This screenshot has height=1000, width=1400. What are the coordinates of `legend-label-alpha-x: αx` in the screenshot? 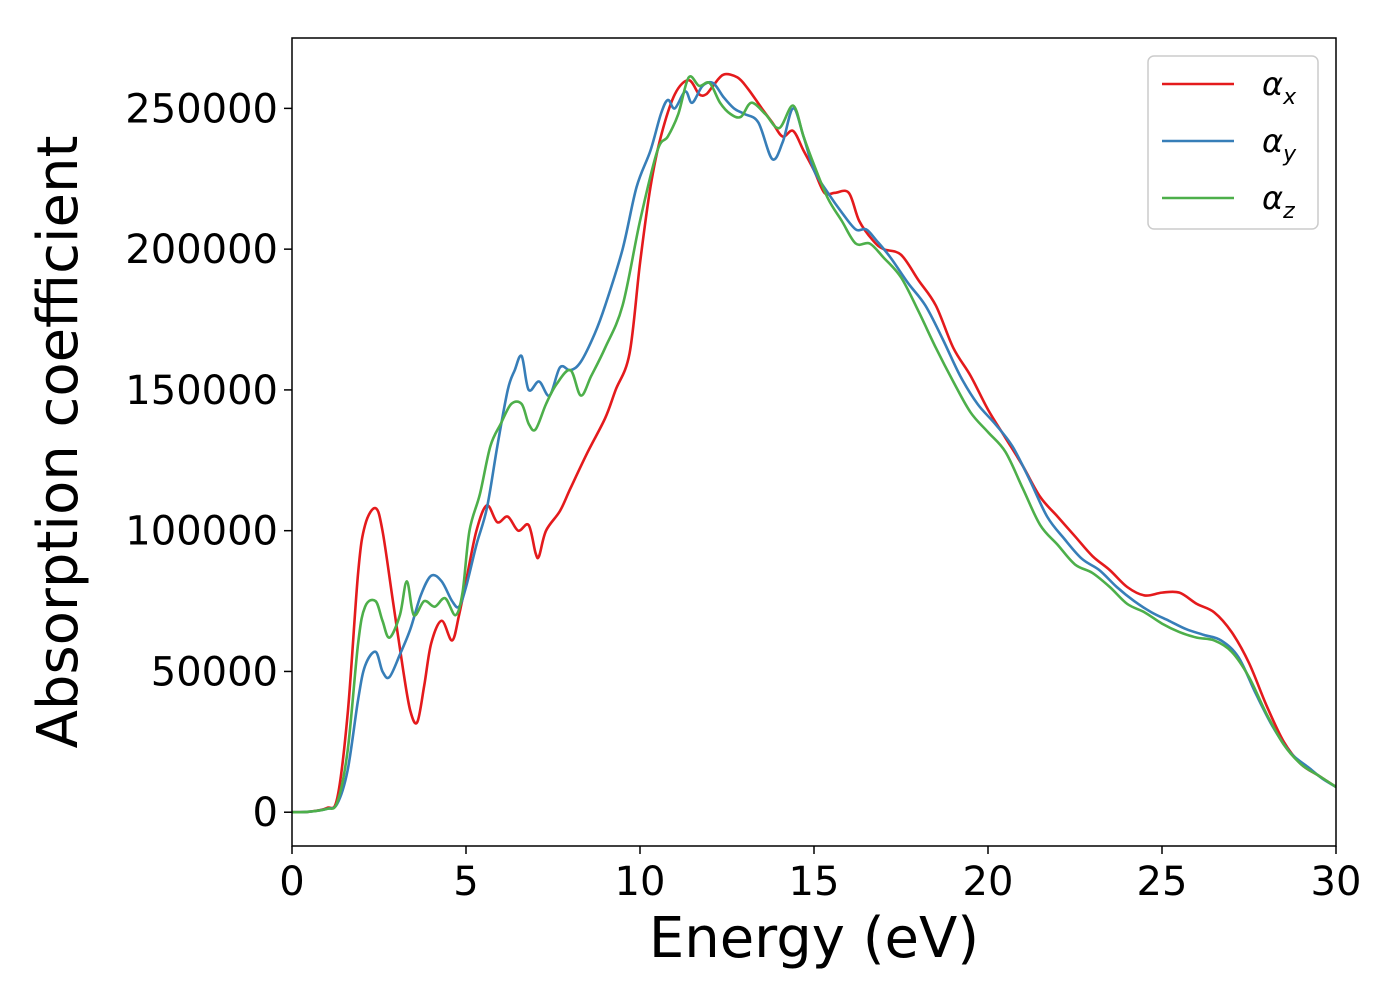 It's located at (1279, 87).